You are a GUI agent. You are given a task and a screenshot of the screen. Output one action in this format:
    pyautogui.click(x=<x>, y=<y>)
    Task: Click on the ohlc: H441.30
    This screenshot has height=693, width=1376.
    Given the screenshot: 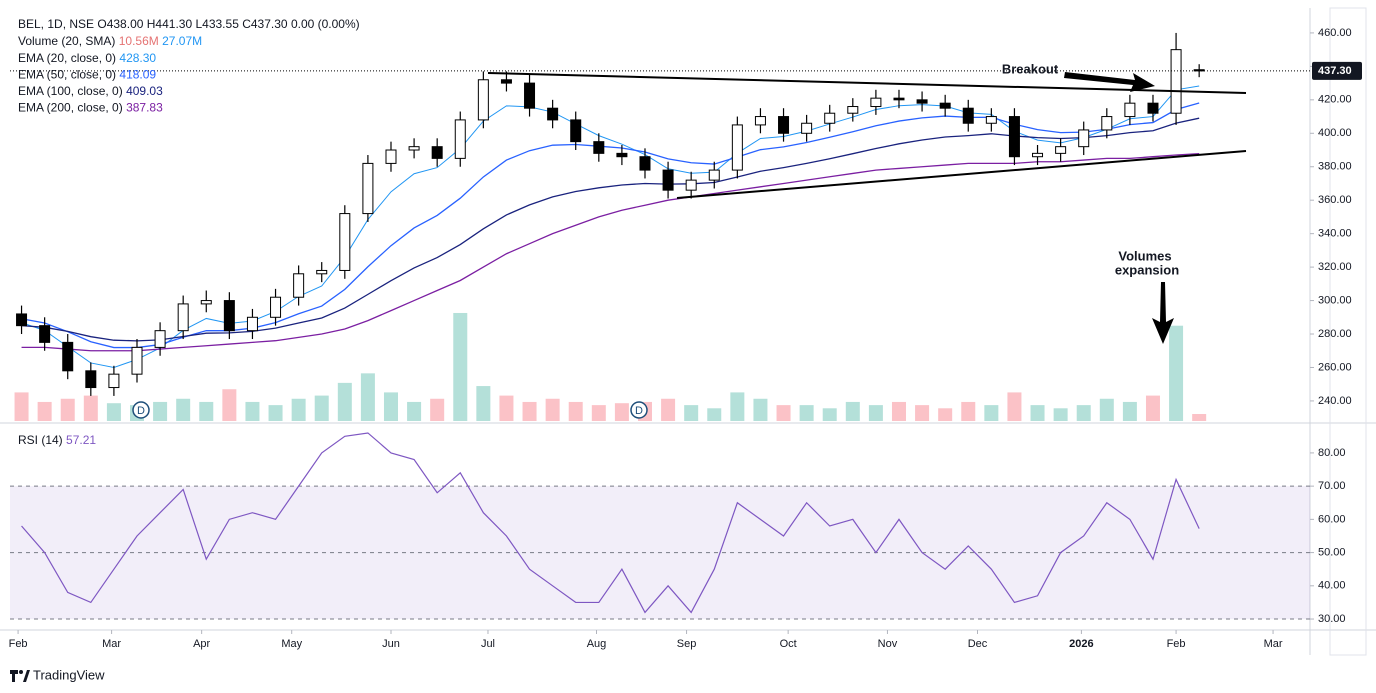 What is the action you would take?
    pyautogui.click(x=170, y=24)
    